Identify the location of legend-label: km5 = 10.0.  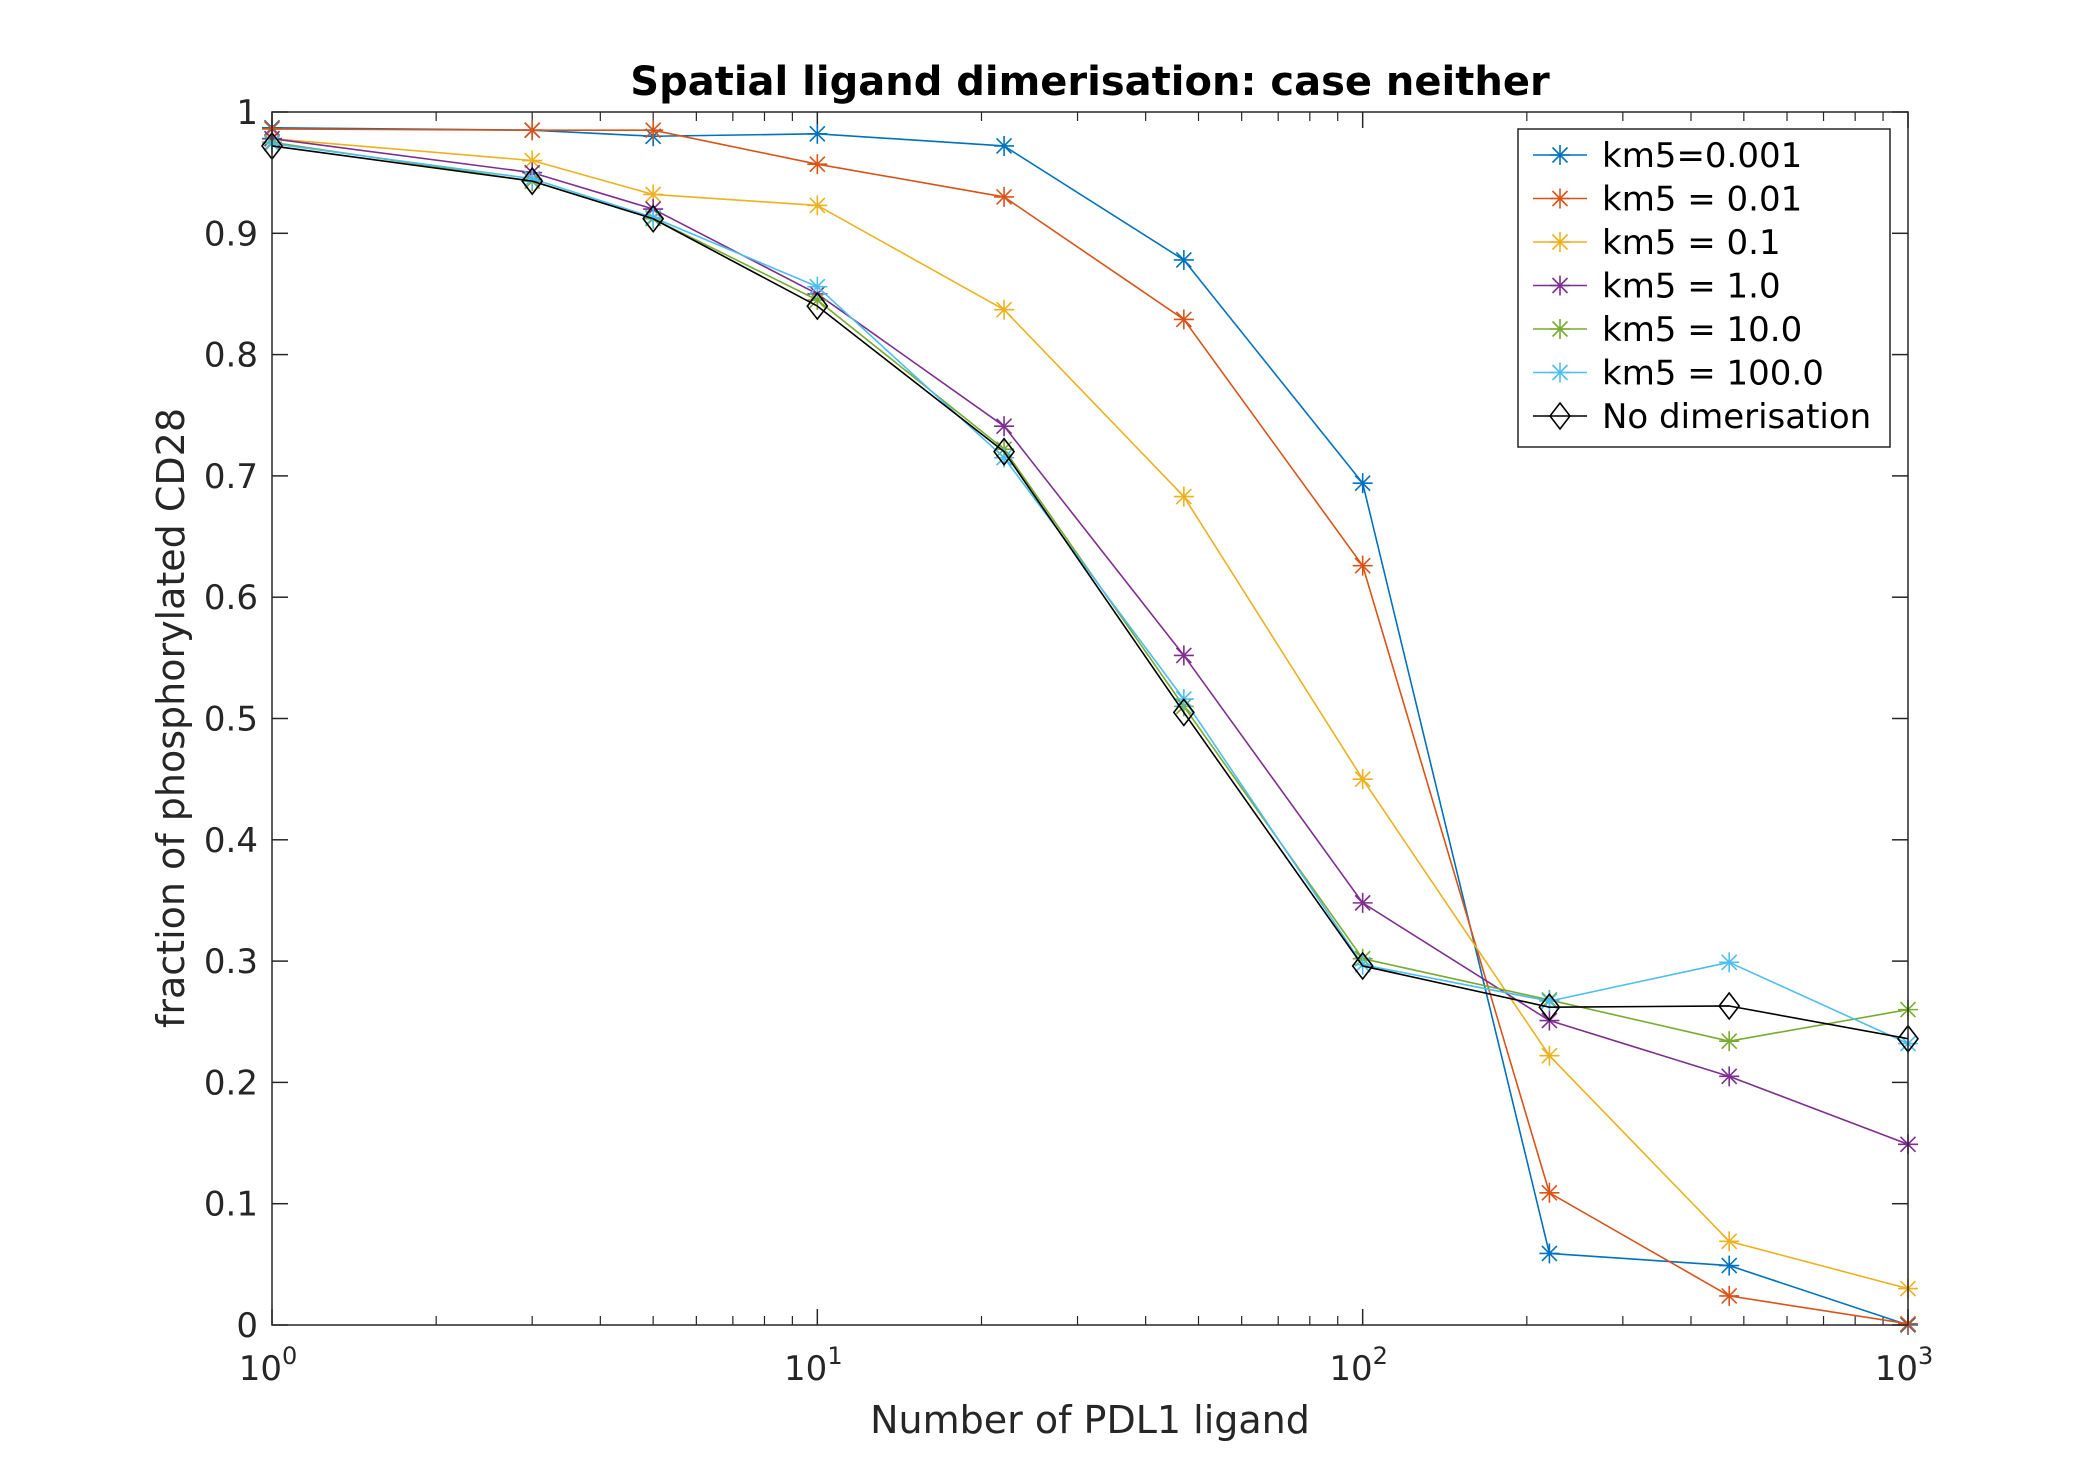
(1702, 330).